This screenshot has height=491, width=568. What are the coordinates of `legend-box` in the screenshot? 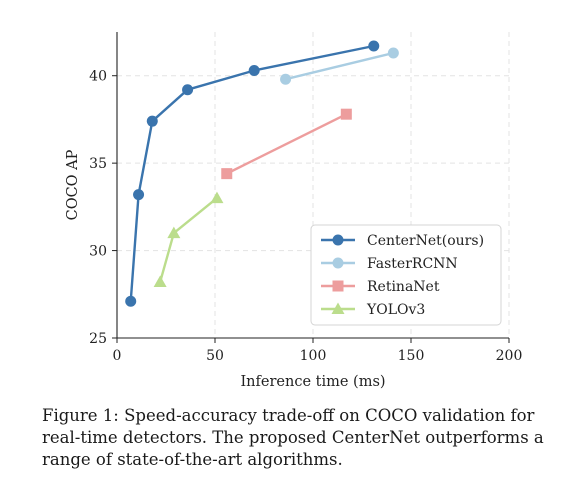 It's located at (406, 275).